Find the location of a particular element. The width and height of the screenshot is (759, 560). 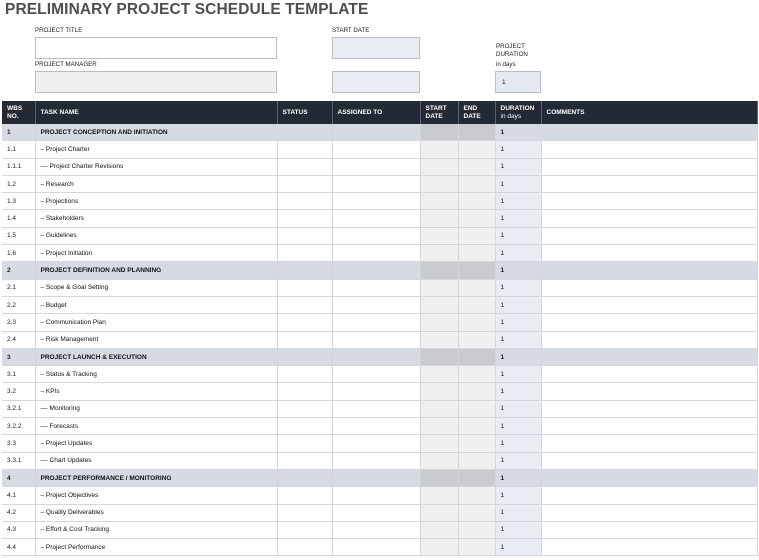

project-title-input is located at coordinates (156, 48).